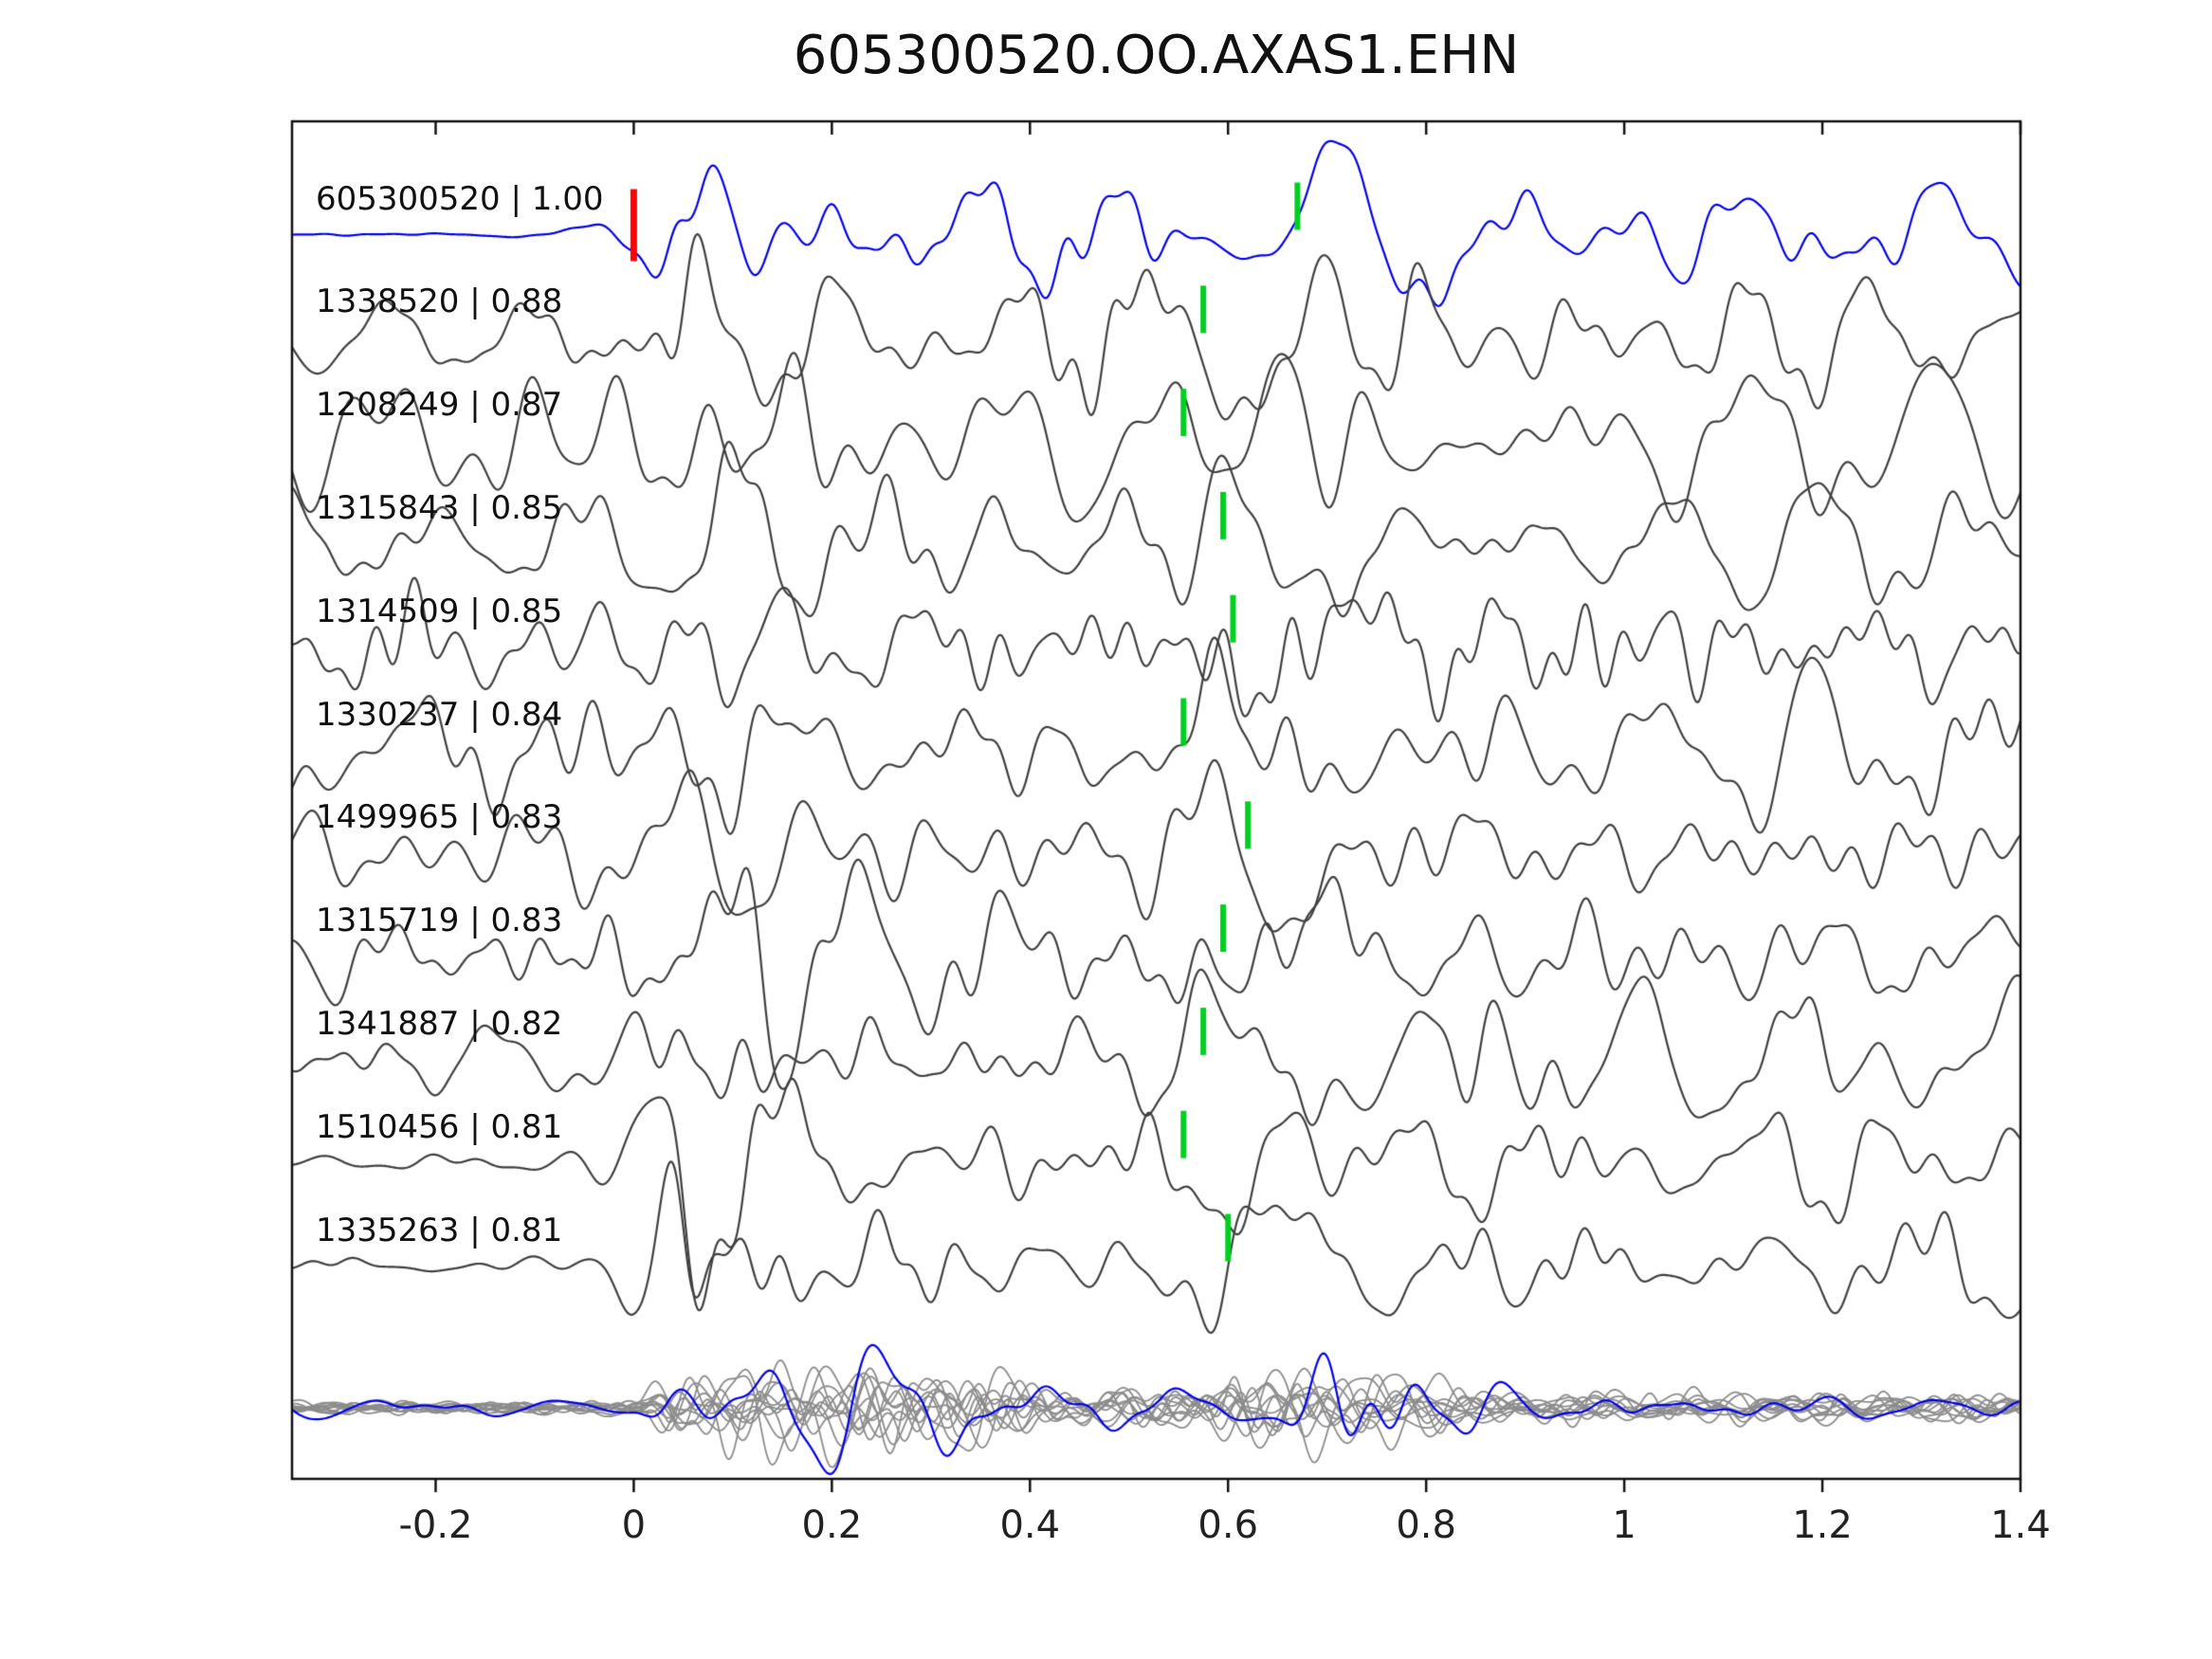 Image resolution: width=2212 pixels, height=1659 pixels. I want to click on x-tick-label: -0.2, so click(435, 1525).